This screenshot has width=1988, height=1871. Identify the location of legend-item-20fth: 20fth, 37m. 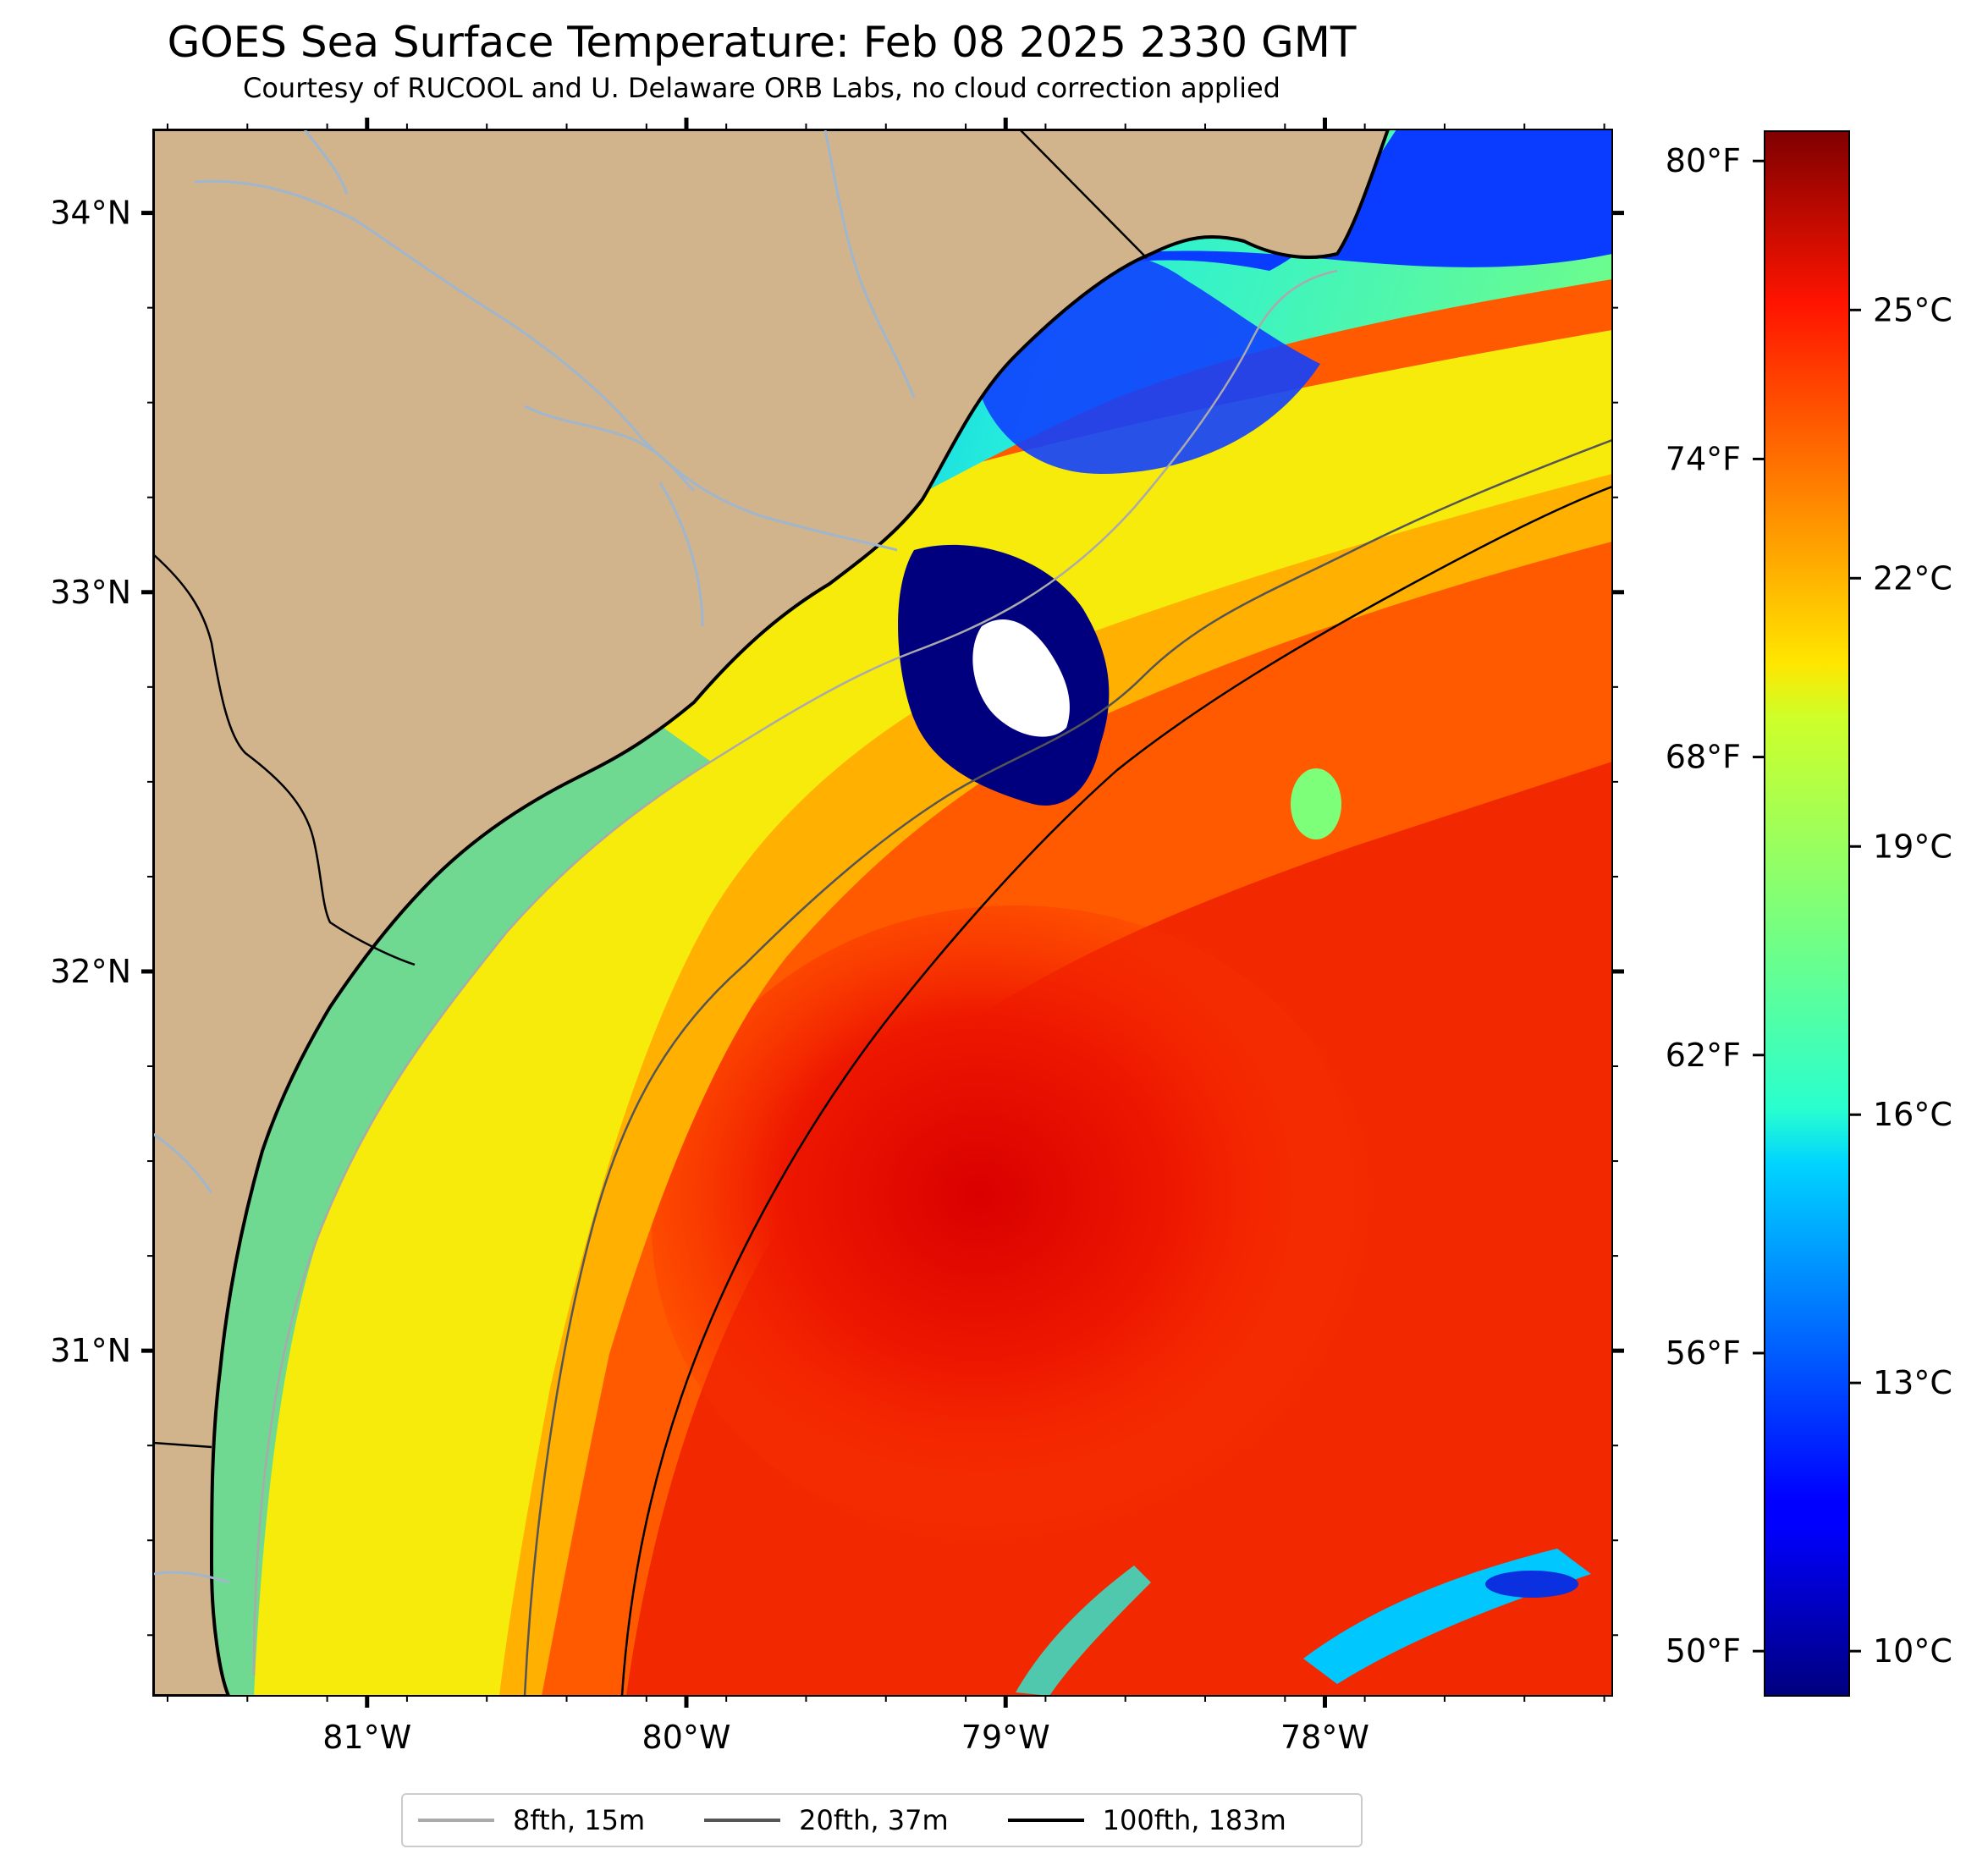
(826, 1820).